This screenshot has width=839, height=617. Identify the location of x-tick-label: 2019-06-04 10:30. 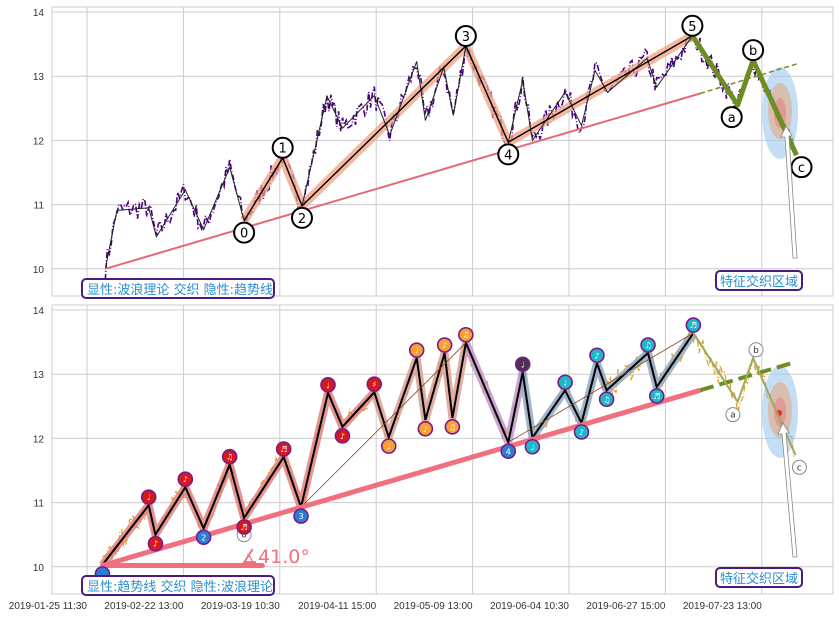
(529, 606).